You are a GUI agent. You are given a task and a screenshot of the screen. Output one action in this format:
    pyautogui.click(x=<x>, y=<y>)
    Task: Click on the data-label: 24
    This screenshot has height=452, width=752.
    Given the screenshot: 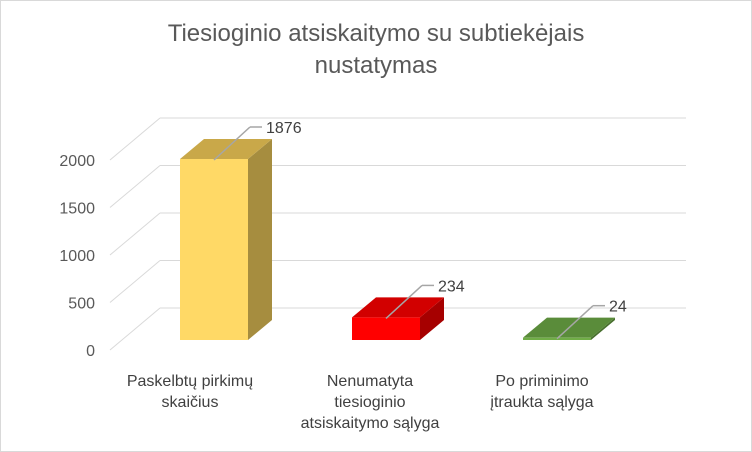 What is the action you would take?
    pyautogui.click(x=618, y=307)
    